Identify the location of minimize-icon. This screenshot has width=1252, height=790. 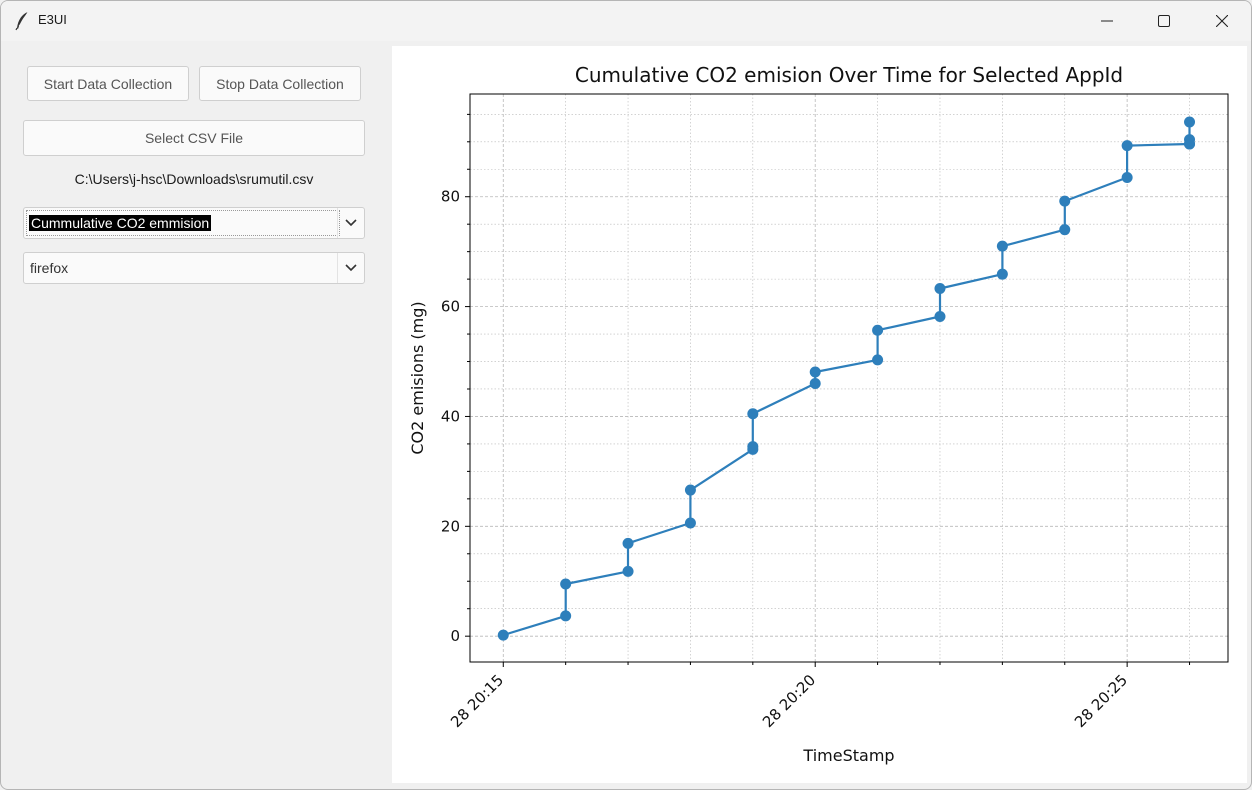
(1107, 21).